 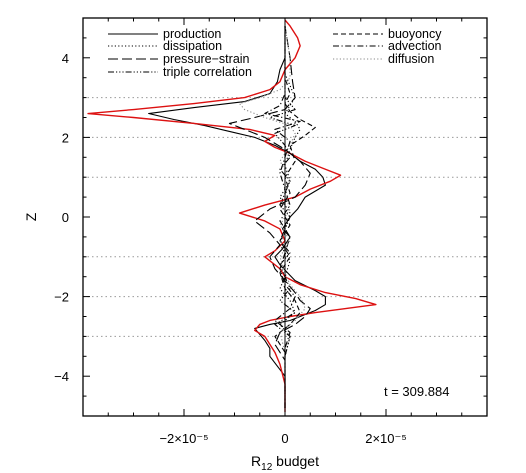 What do you see at coordinates (183, 438) in the screenshot?
I see `x-tick-label: −2×10⁻⁵` at bounding box center [183, 438].